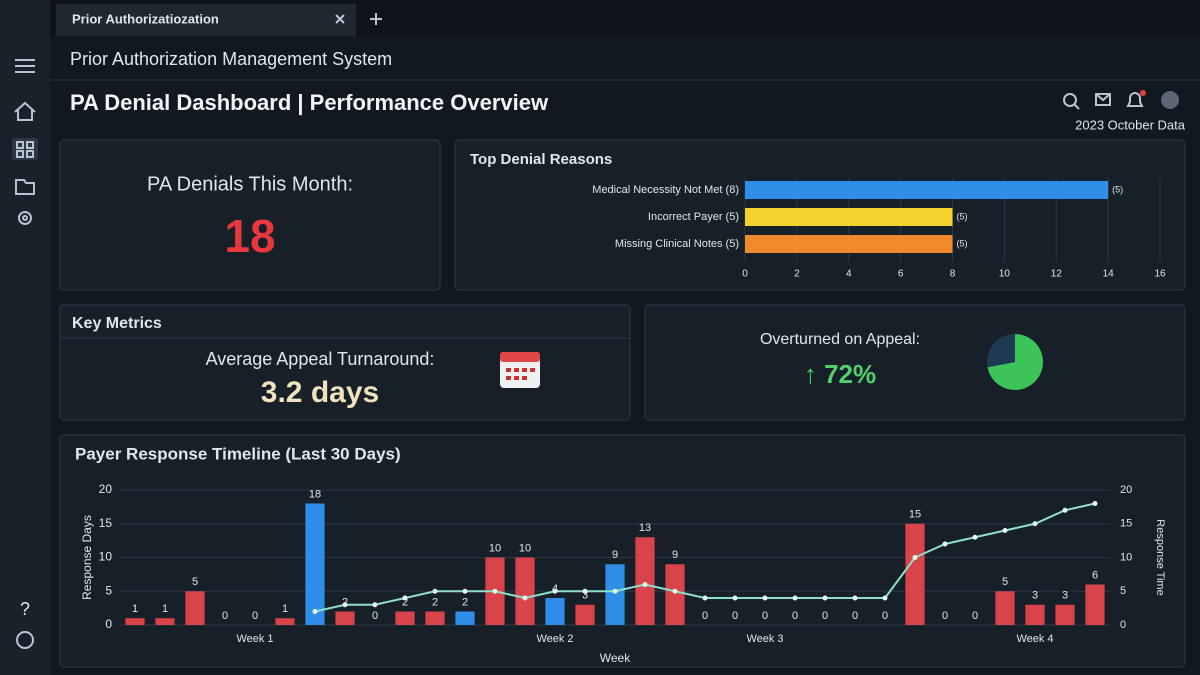 The width and height of the screenshot is (1200, 675). What do you see at coordinates (405, 602) in the screenshot?
I see `data-label: 2` at bounding box center [405, 602].